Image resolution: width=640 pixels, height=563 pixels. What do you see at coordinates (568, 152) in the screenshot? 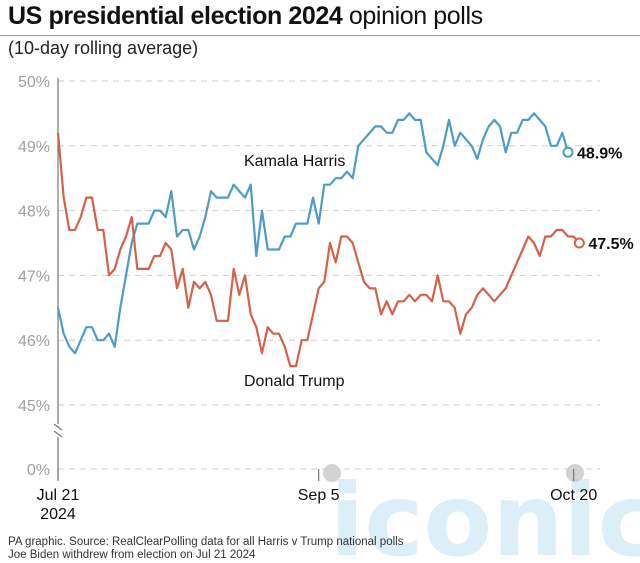
I see `harris-end-marker` at bounding box center [568, 152].